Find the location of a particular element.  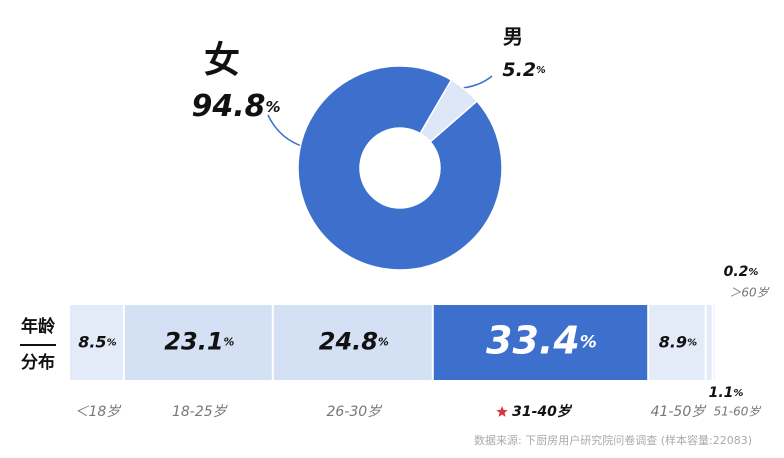

value-label: 33.4% is located at coordinates (541, 340).